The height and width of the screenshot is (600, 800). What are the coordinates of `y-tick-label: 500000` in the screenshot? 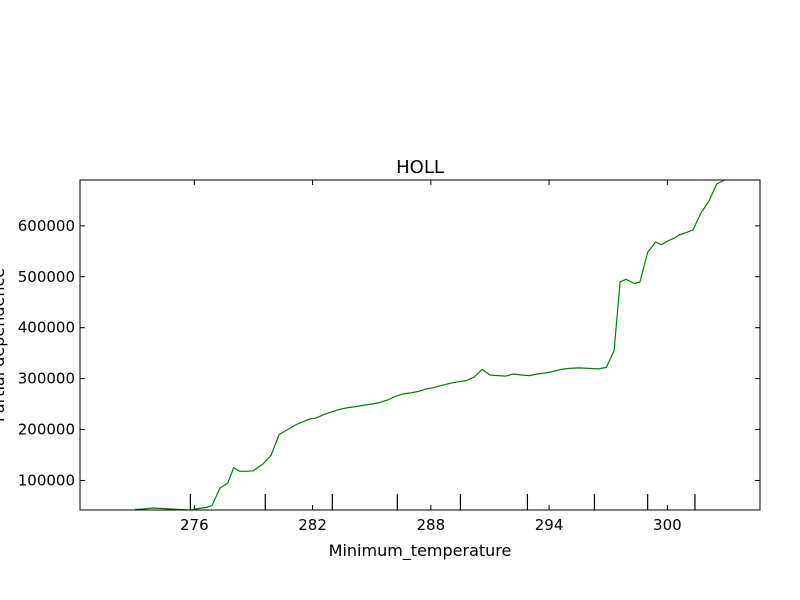 It's located at (46, 277).